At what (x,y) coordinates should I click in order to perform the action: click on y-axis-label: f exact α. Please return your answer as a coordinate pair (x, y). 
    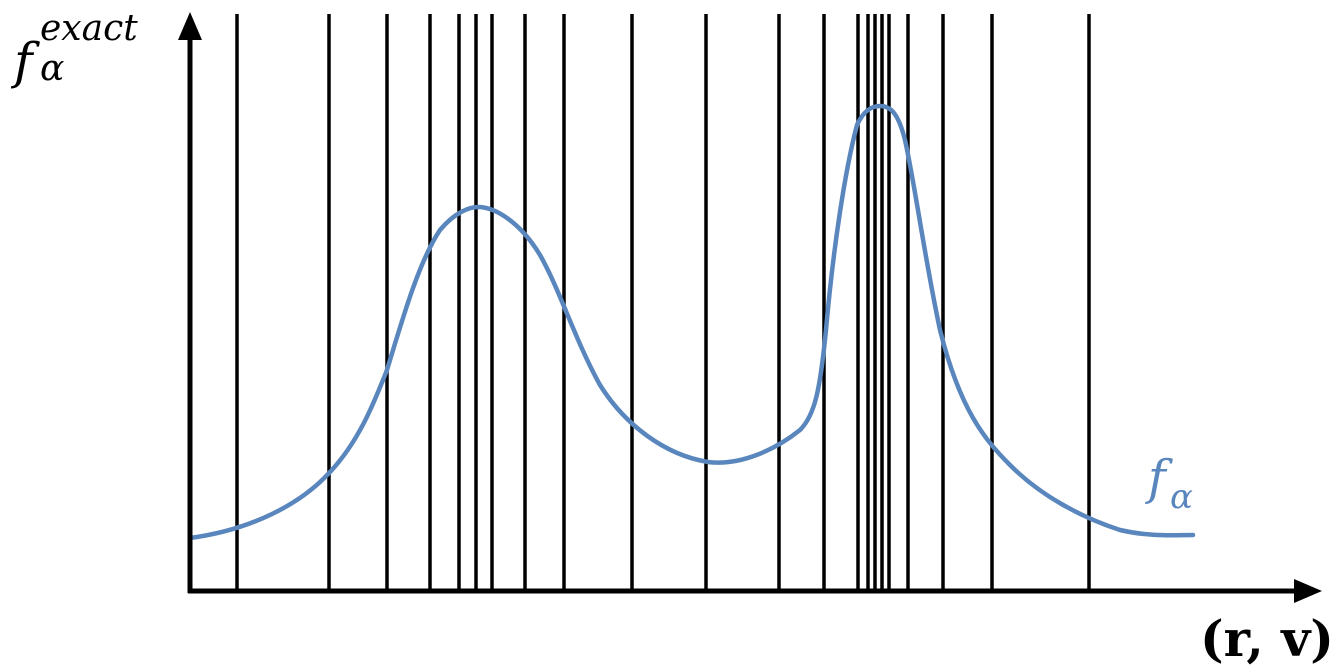
    Looking at the image, I should click on (74, 49).